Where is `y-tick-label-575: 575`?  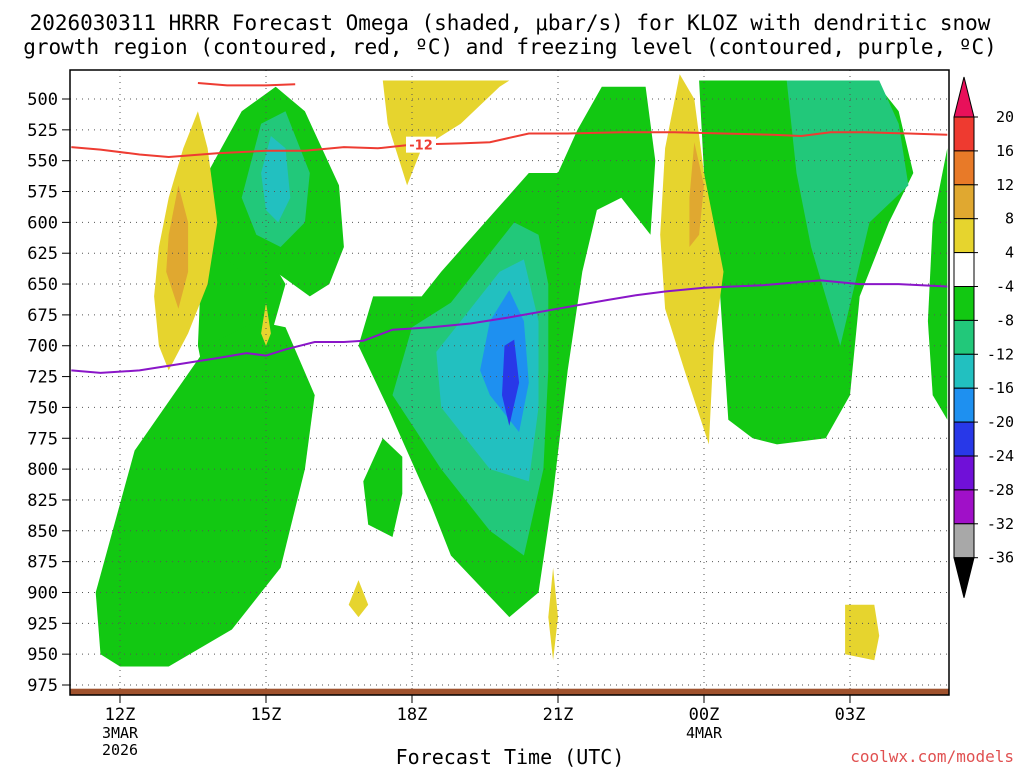 y-tick-label-575: 575 is located at coordinates (42, 193).